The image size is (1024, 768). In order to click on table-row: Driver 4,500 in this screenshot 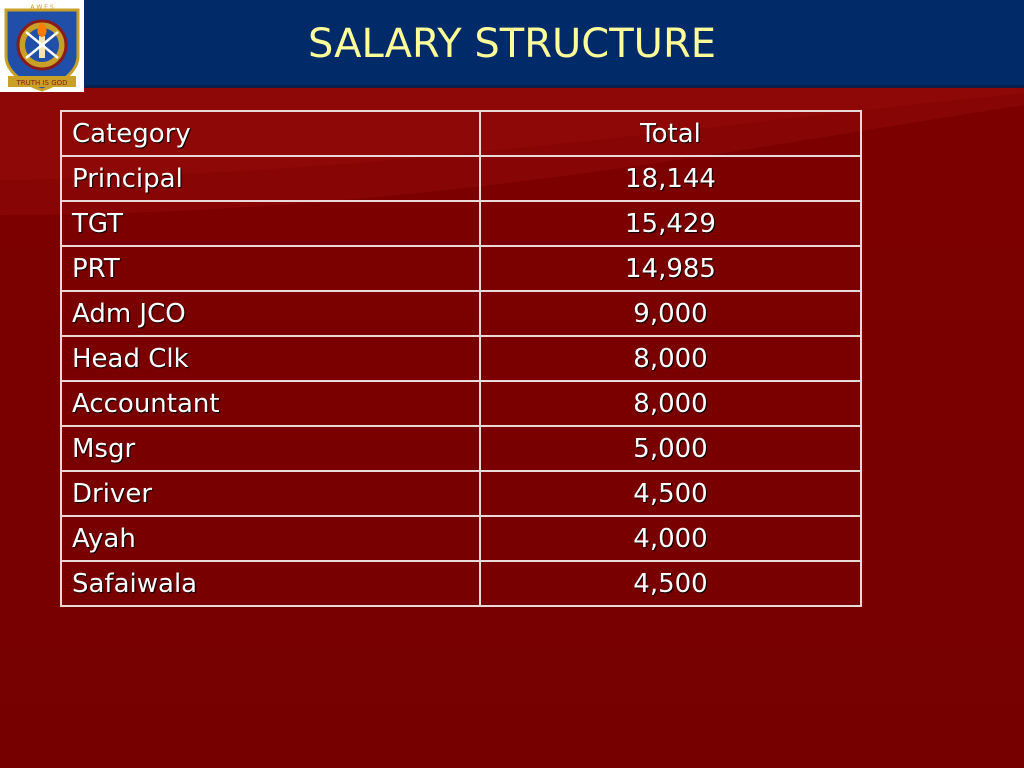, I will do `click(461, 493)`.